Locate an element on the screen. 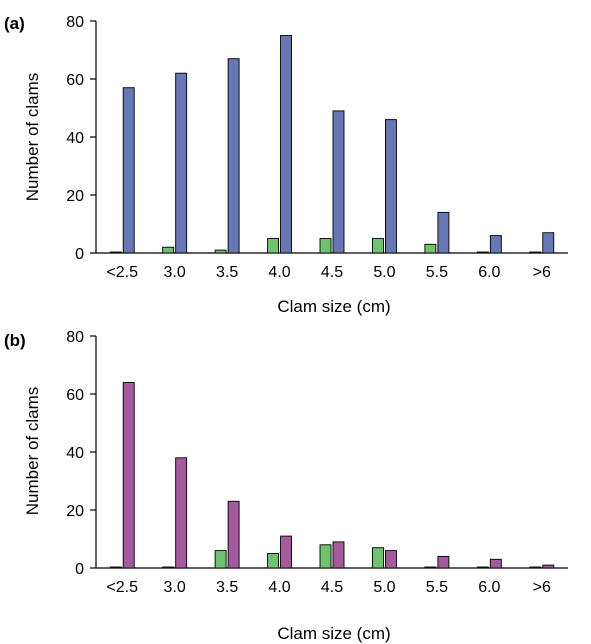 Image resolution: width=591 pixels, height=644 pixels. panel-b-x-tick-label: 3.5 is located at coordinates (227, 587).